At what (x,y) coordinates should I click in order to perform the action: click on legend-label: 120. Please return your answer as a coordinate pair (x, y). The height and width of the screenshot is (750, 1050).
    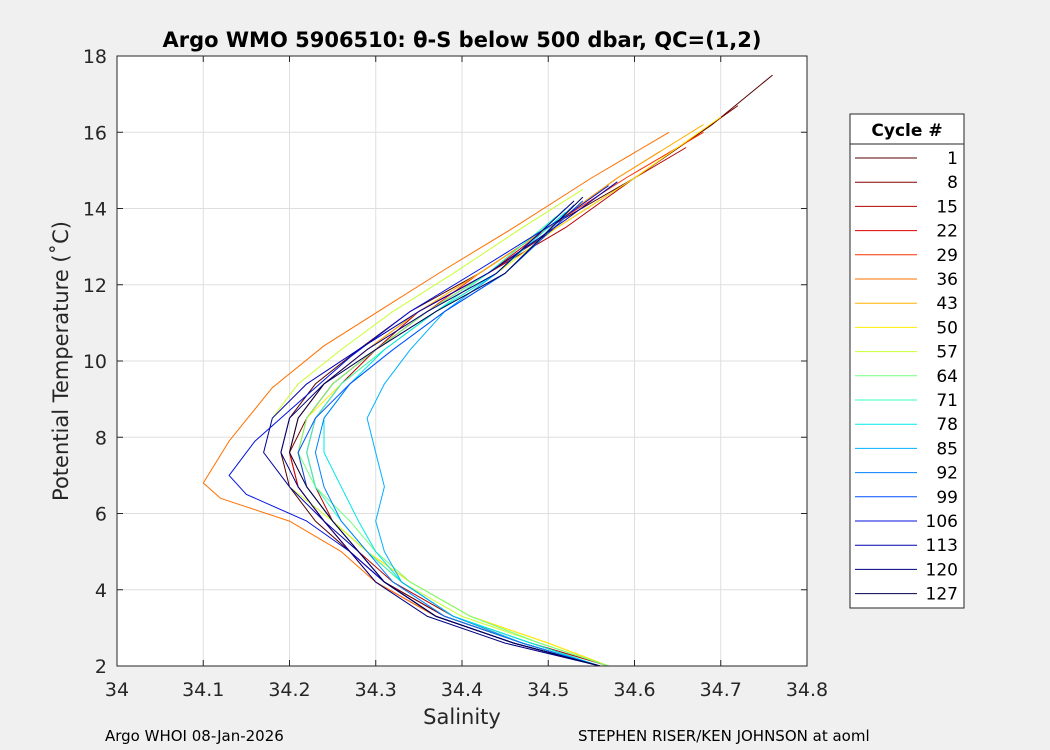
    Looking at the image, I should click on (942, 570).